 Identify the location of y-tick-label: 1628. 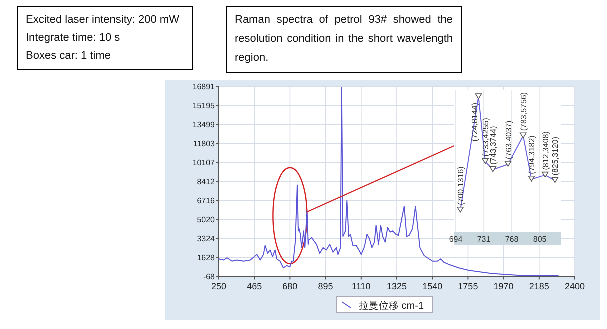
(206, 258).